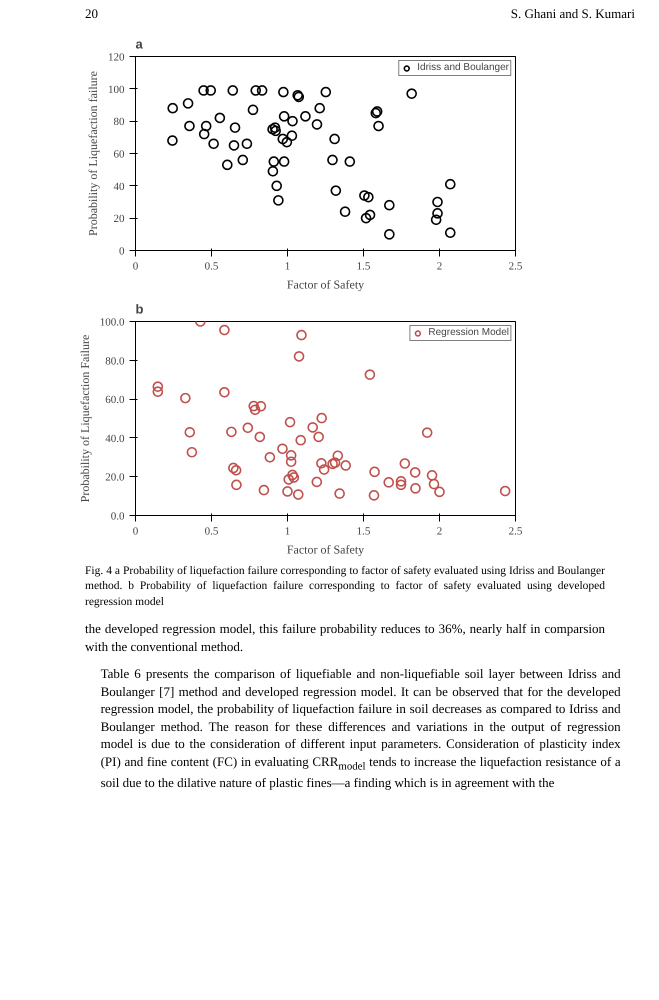 Image resolution: width=659 pixels, height=1000 pixels. I want to click on text: 20, so click(91, 14).